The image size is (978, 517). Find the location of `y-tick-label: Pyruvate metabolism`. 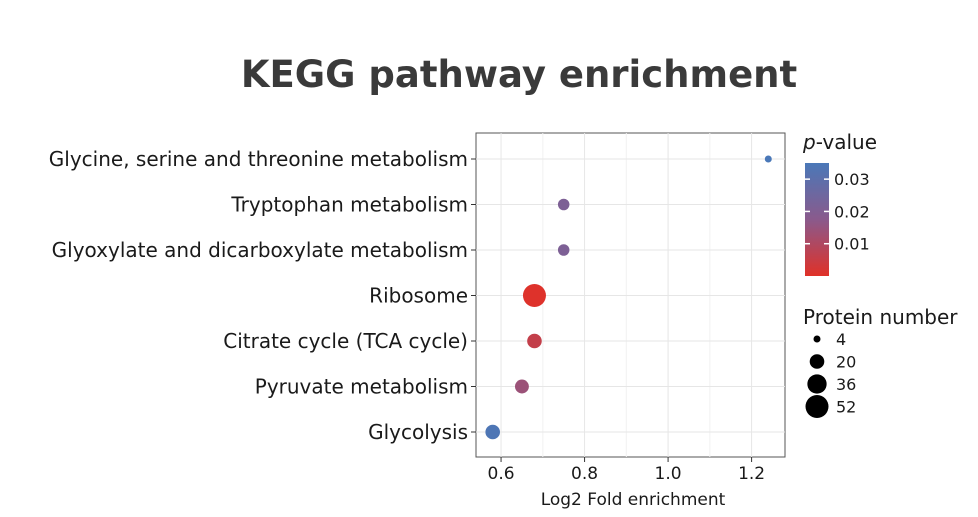

y-tick-label: Pyruvate metabolism is located at coordinates (361, 387).